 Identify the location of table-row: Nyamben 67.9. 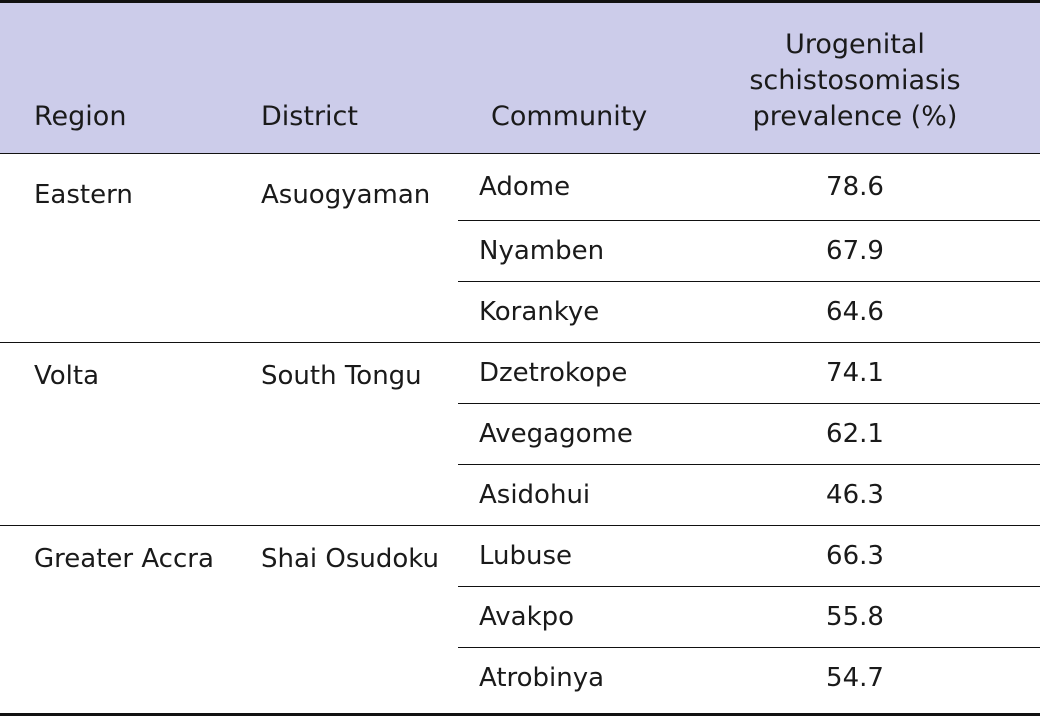
(520, 251).